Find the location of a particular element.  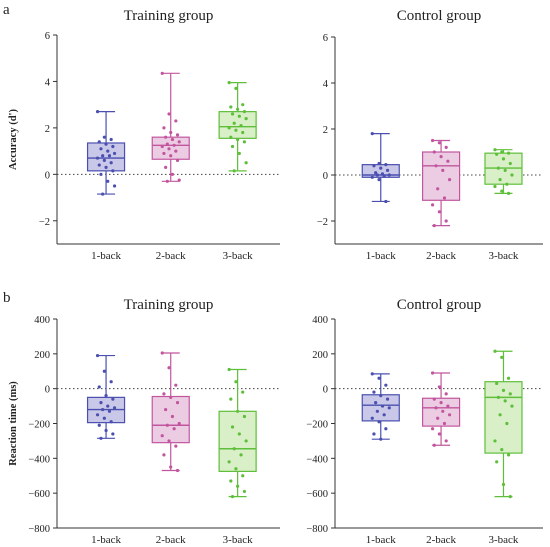

y-tick-label: −200 is located at coordinates (317, 425).